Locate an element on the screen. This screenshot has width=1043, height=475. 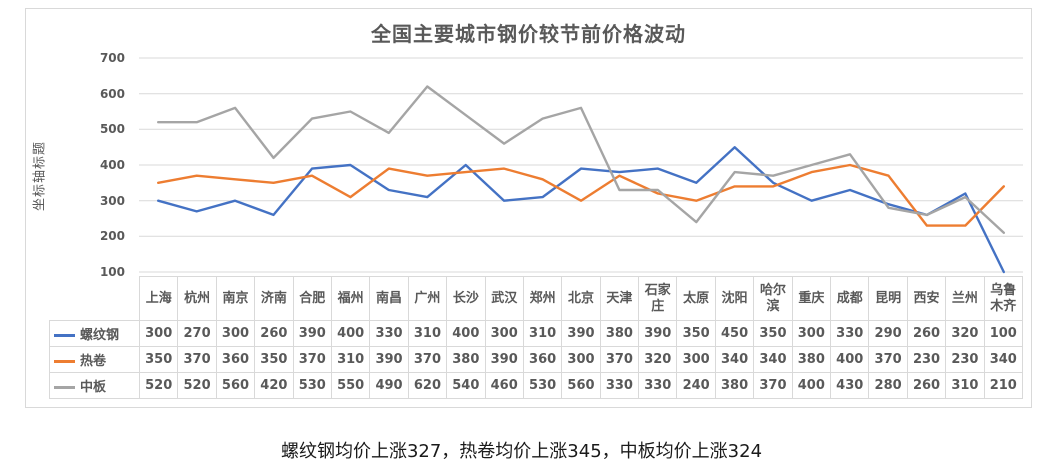
city-header: 成都 is located at coordinates (850, 298).